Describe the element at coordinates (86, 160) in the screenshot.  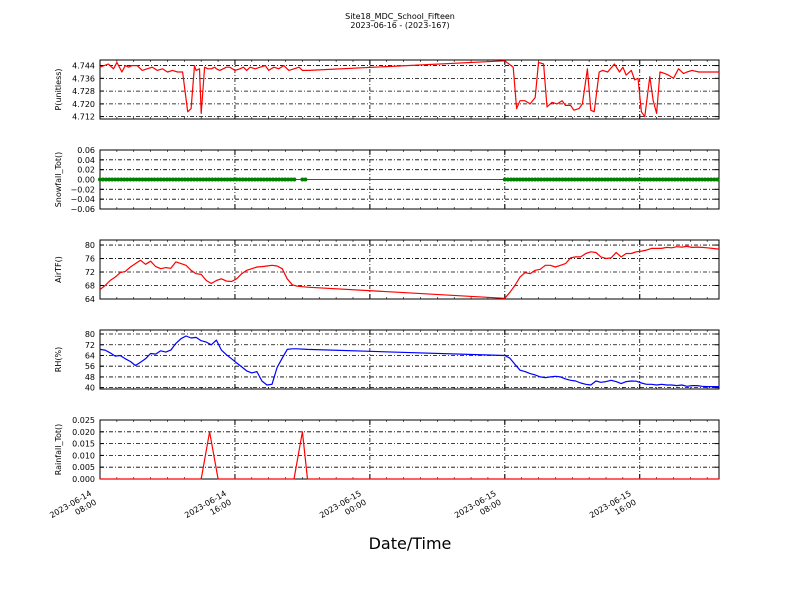
I see `snowfall-y-tick-label: 0.04` at that location.